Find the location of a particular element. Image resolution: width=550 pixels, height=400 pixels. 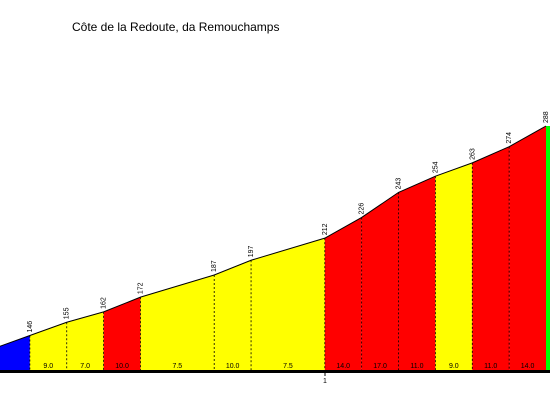

gradient-label: 17.0 is located at coordinates (380, 366).